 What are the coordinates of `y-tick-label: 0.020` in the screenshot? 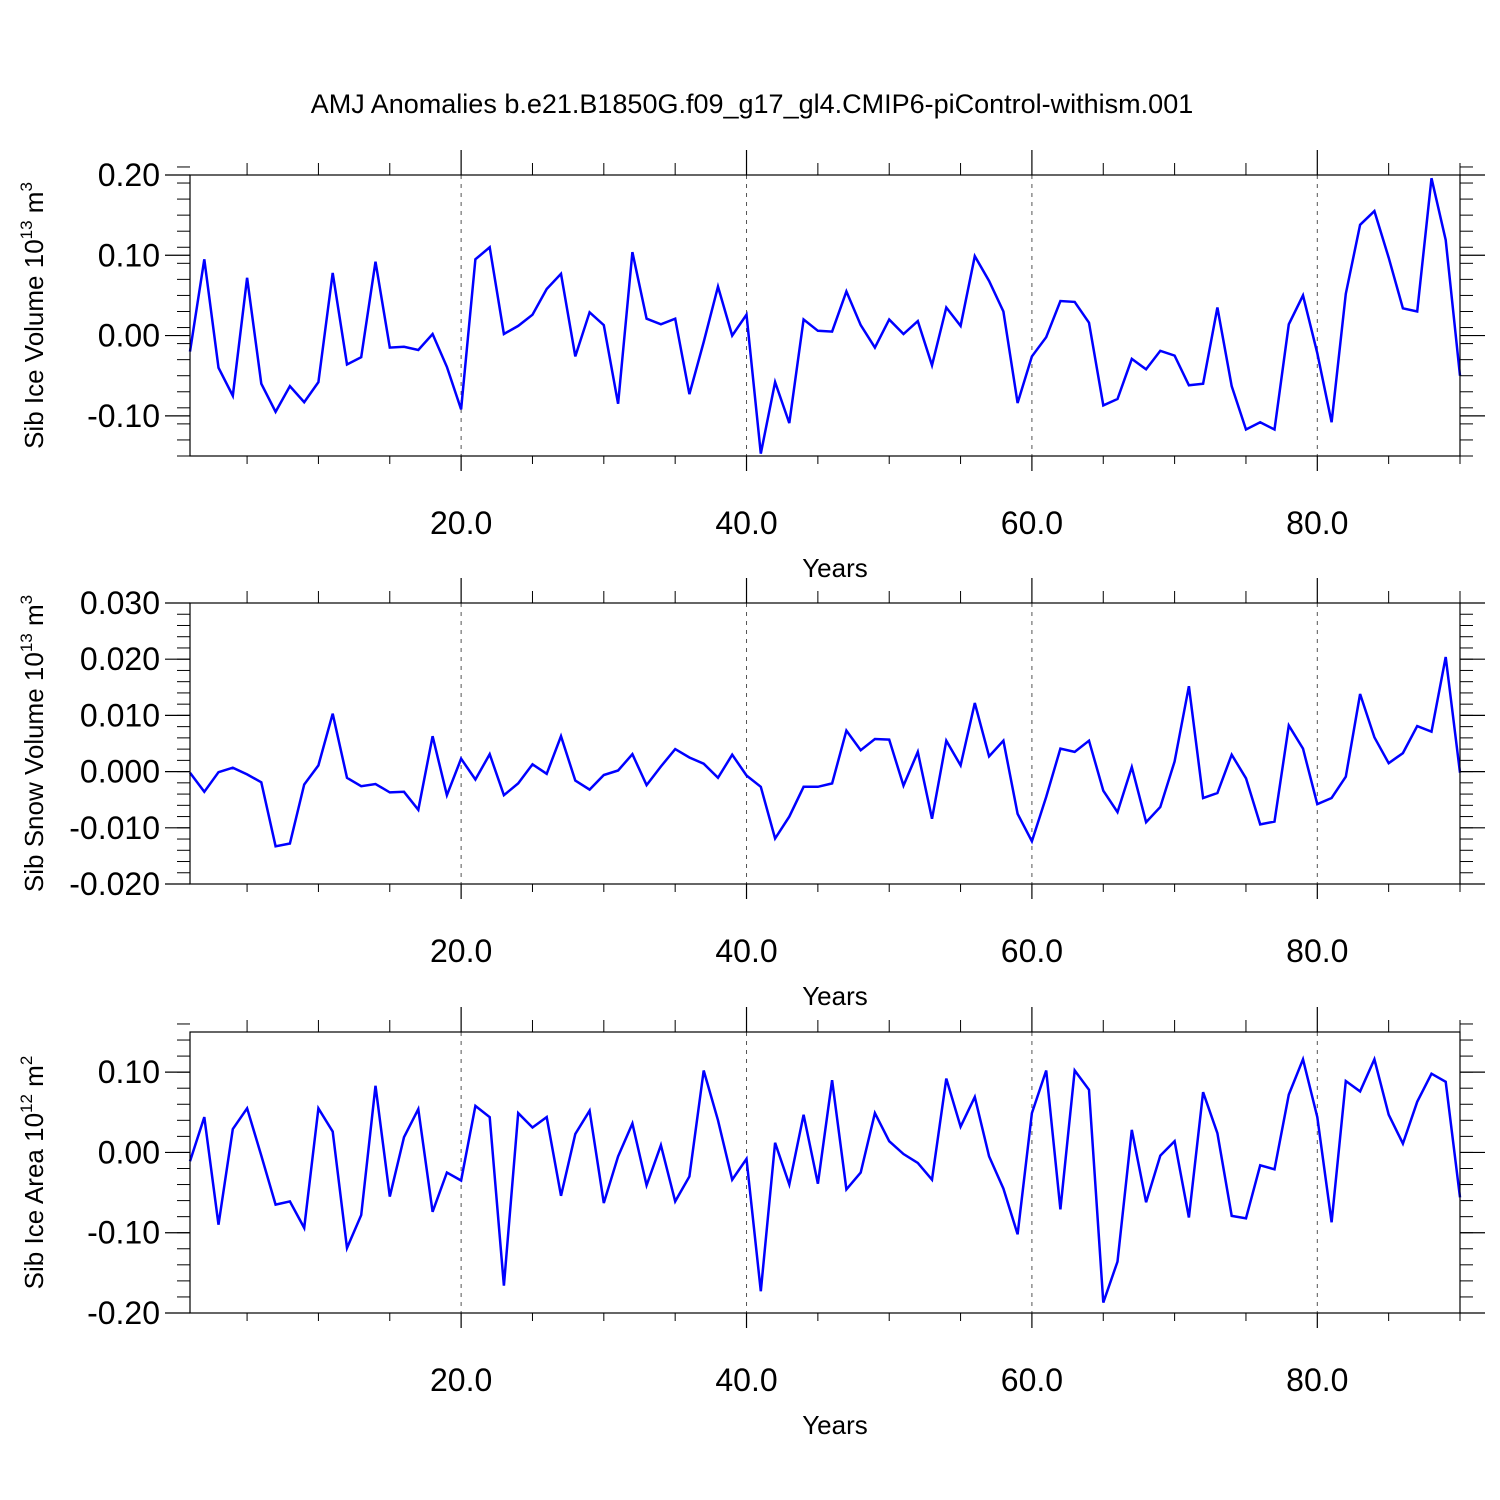 It's located at (120, 659).